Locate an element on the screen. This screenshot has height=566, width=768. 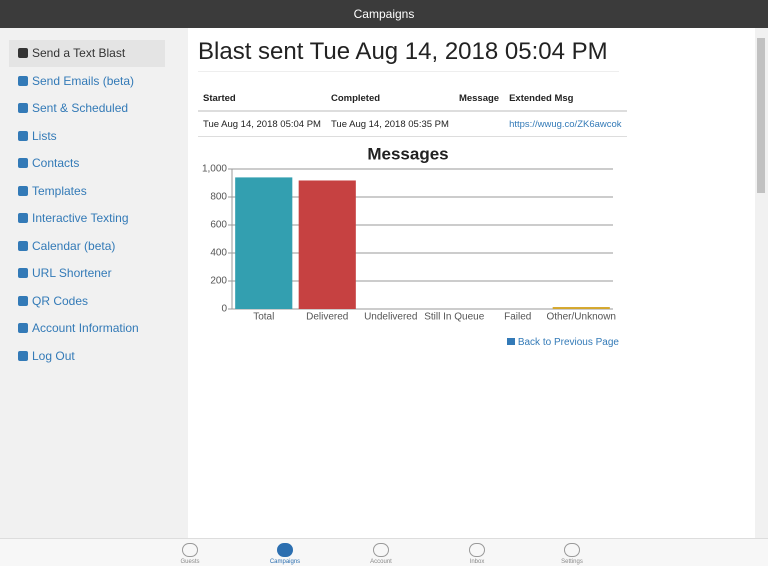
nav-label: Templates is located at coordinates (59, 190).